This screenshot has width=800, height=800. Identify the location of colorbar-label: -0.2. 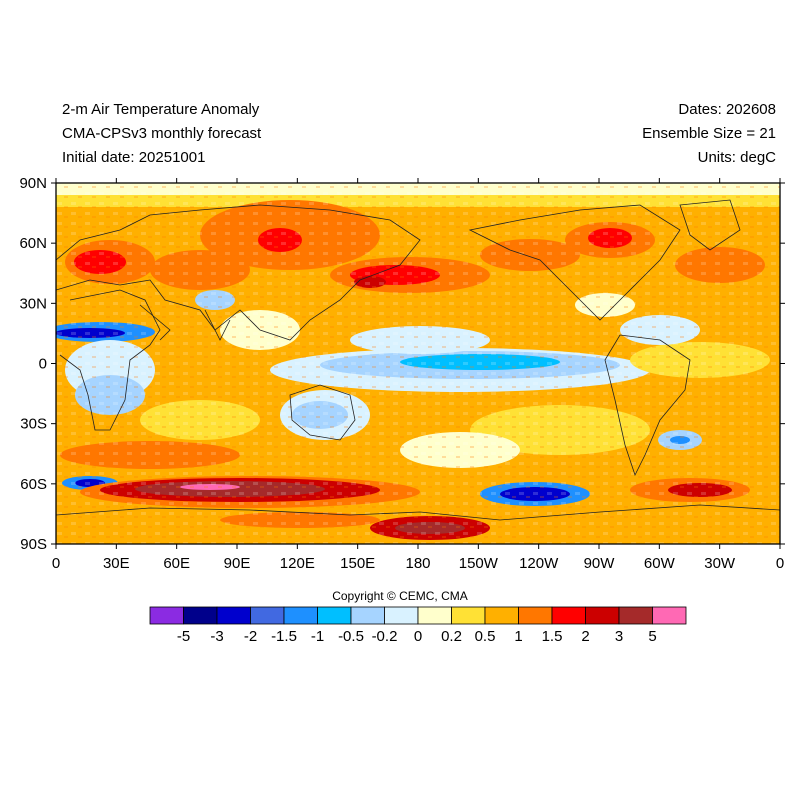
(385, 636).